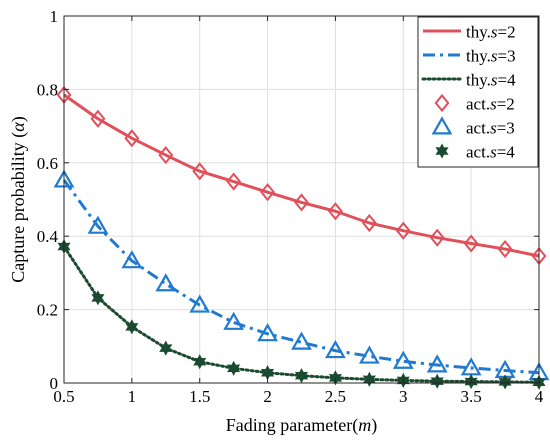 The height and width of the screenshot is (448, 550). What do you see at coordinates (539, 396) in the screenshot?
I see `x-tick-label-7: 4` at bounding box center [539, 396].